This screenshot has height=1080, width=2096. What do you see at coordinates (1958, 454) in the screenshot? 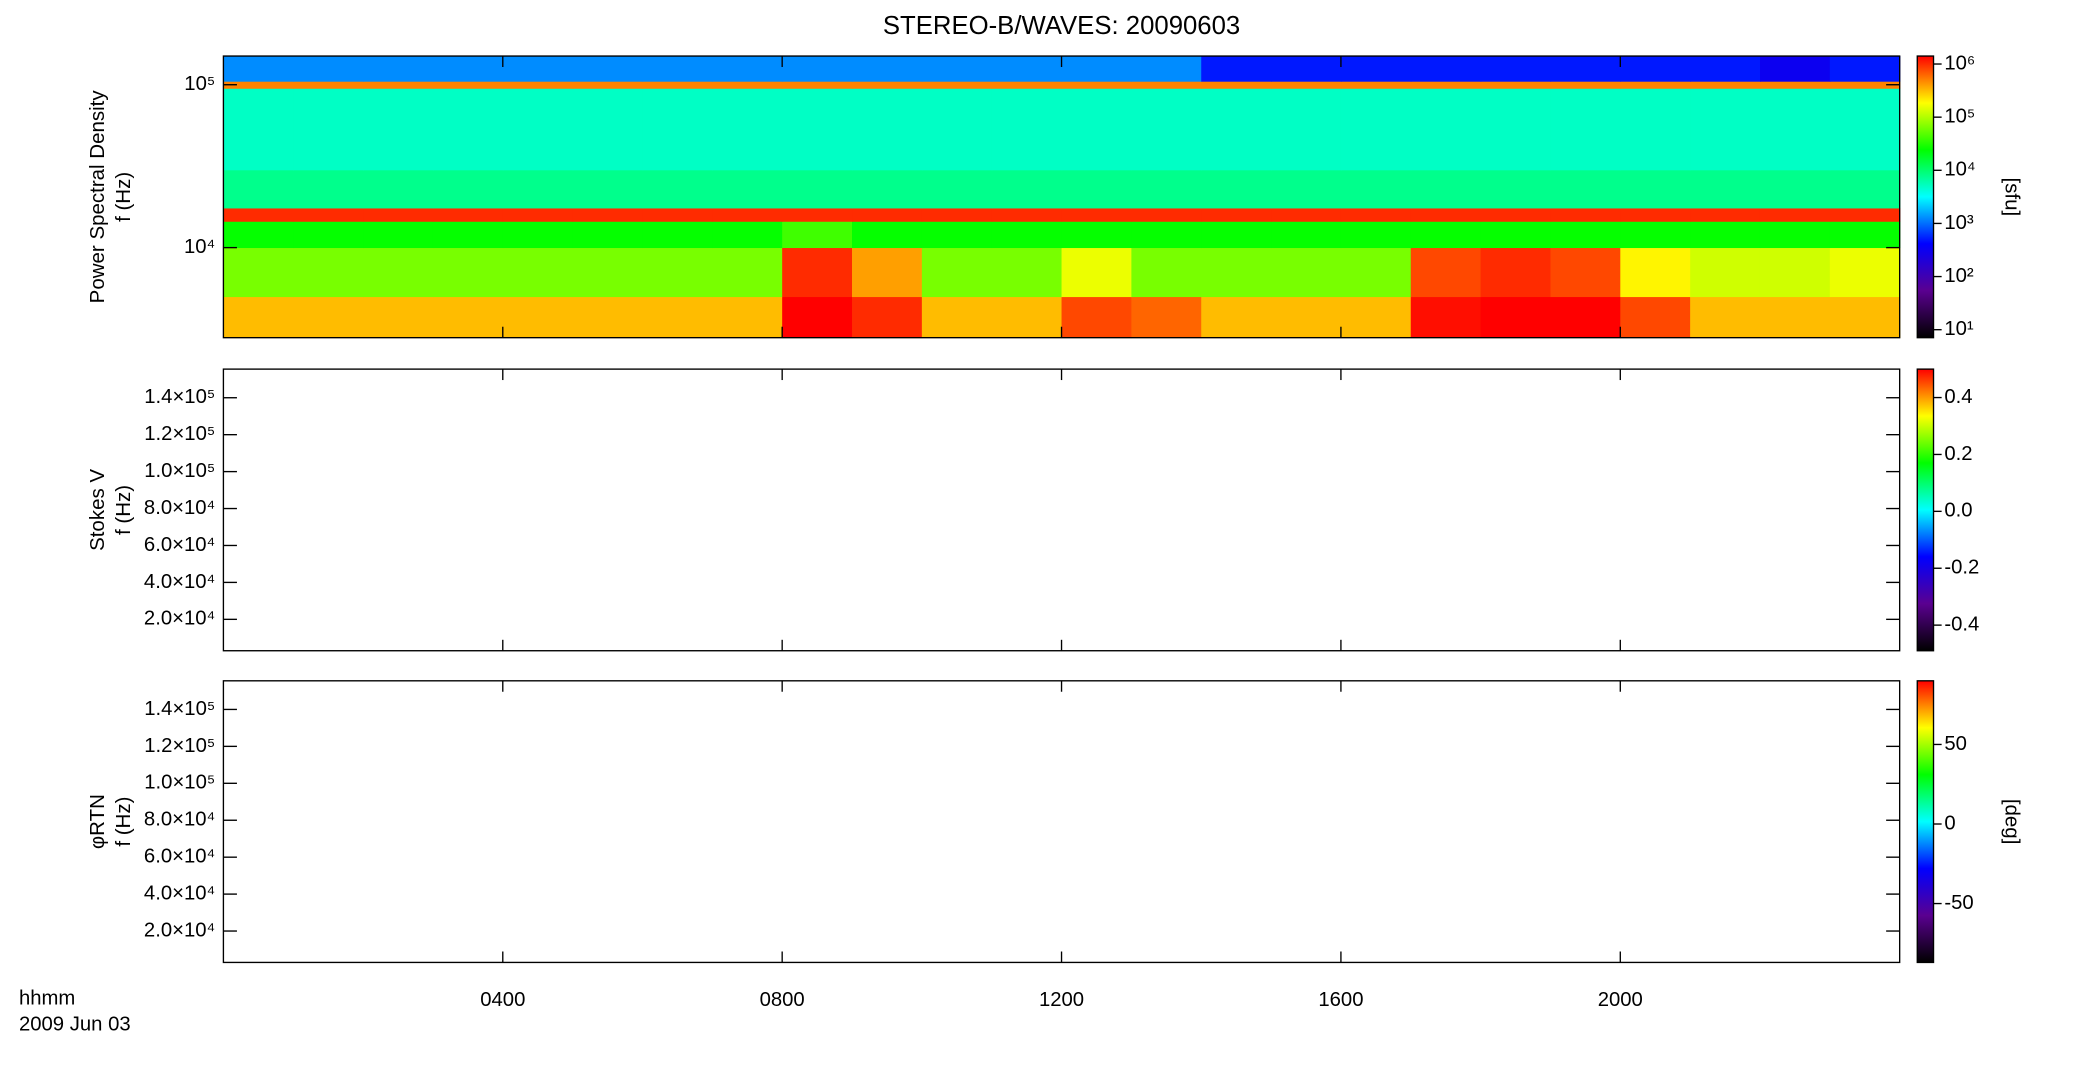
I see `colorbar-tick-label: 0.2` at bounding box center [1958, 454].